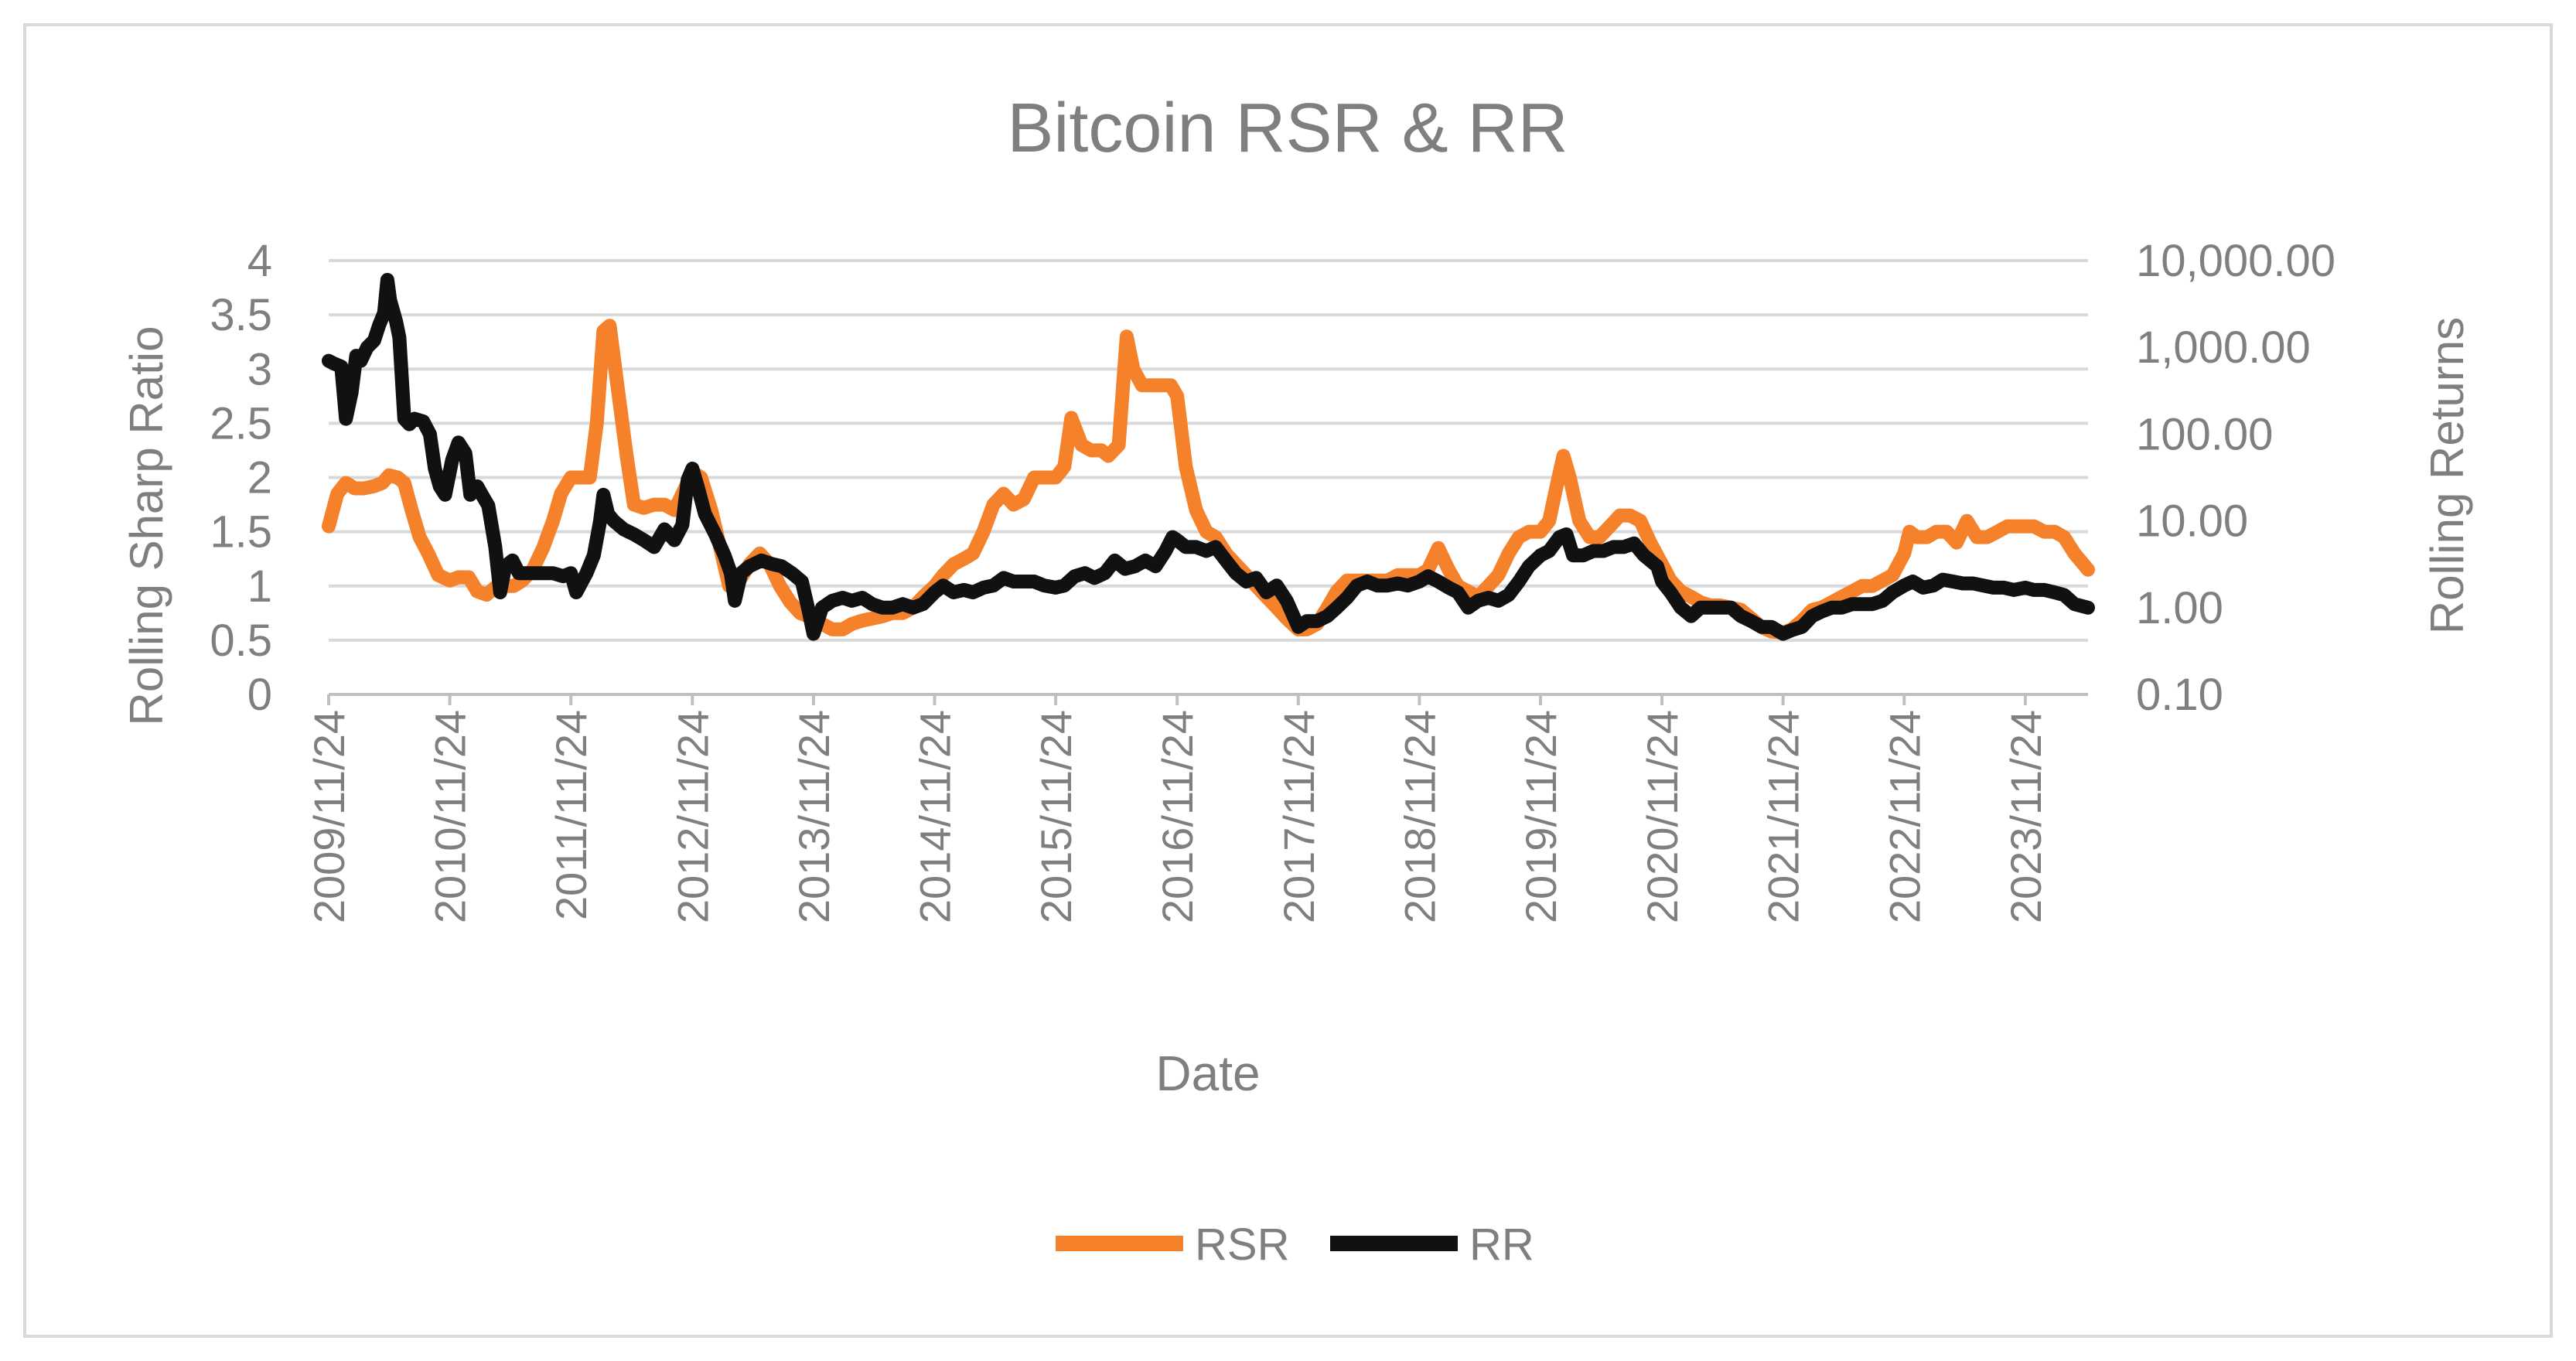 The image size is (2576, 1361). Describe the element at coordinates (260, 695) in the screenshot. I see `y-left-tick-label: 0` at that location.